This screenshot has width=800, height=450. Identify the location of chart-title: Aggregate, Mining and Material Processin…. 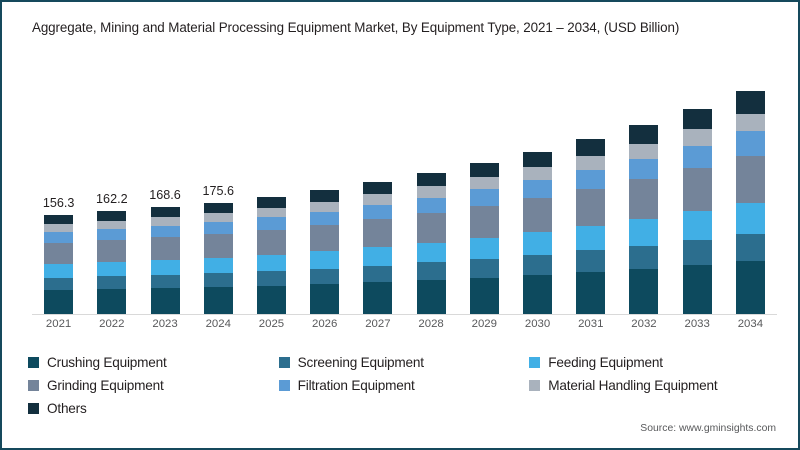
(356, 27).